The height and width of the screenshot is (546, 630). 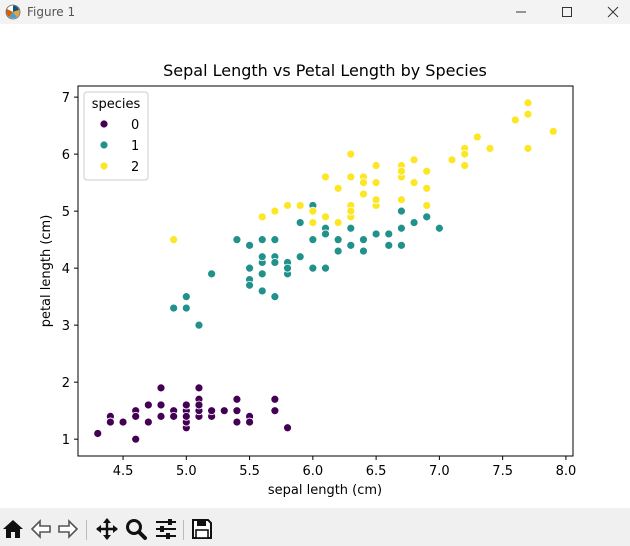 What do you see at coordinates (66, 383) in the screenshot?
I see `y-tick-label: 2` at bounding box center [66, 383].